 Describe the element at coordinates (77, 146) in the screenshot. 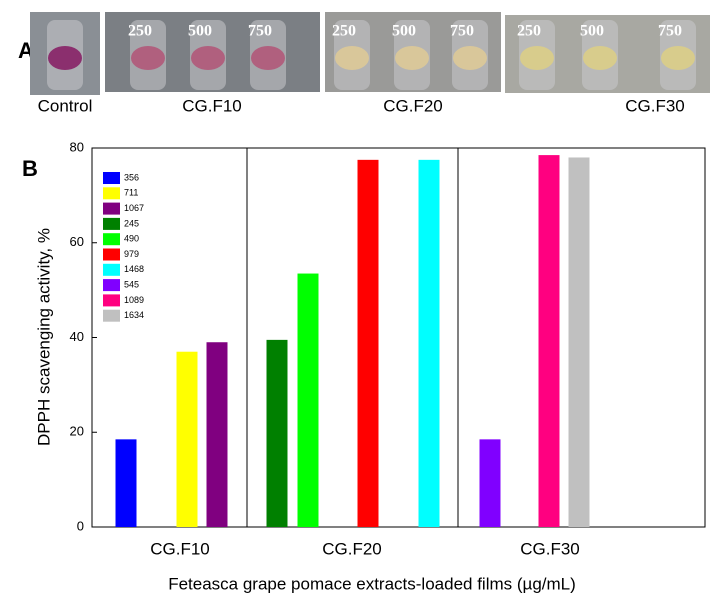

I see `y-tick-label: 80` at that location.